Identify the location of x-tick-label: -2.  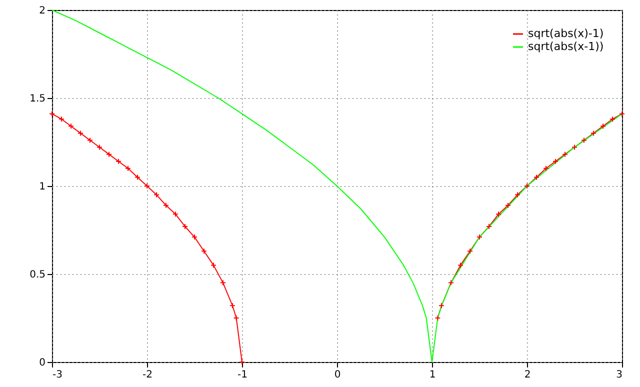
(147, 375).